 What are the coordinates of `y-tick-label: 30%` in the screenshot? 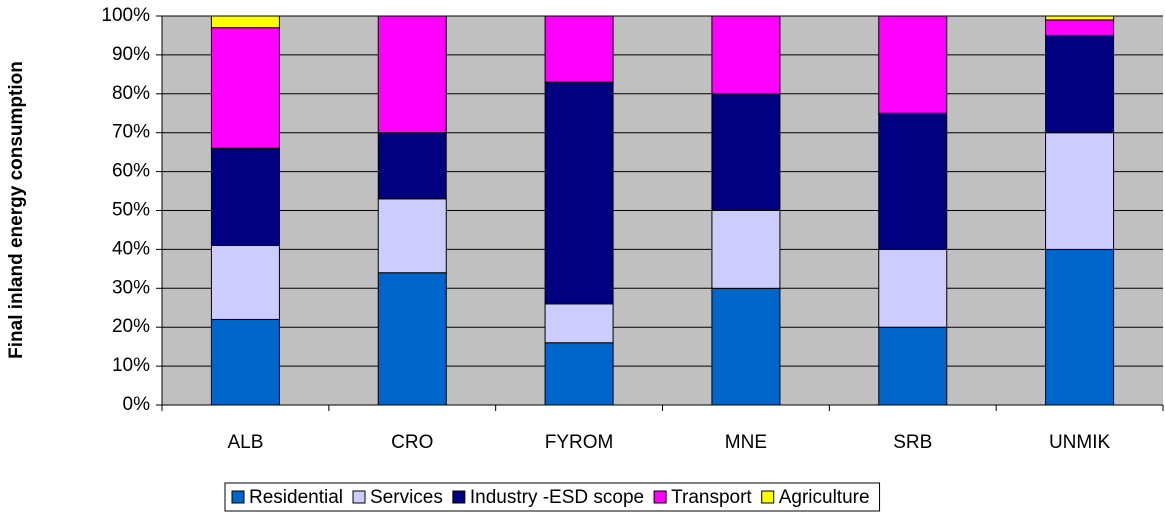 It's located at (131, 287).